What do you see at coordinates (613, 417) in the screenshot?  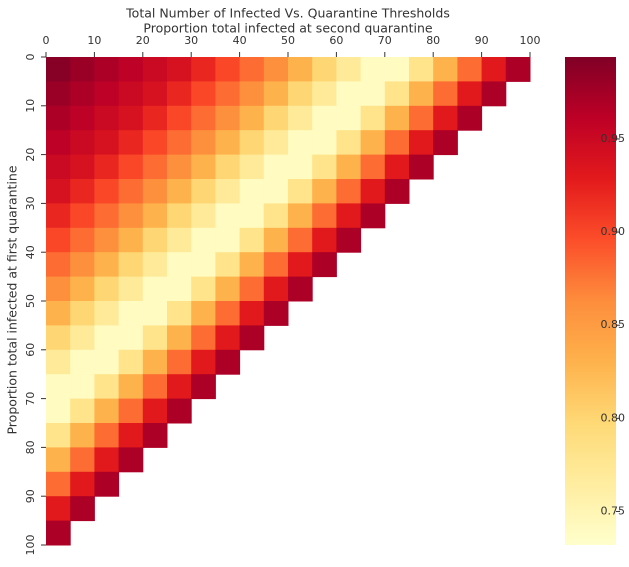 I see `colorbar-tick-label: 0.80` at bounding box center [613, 417].